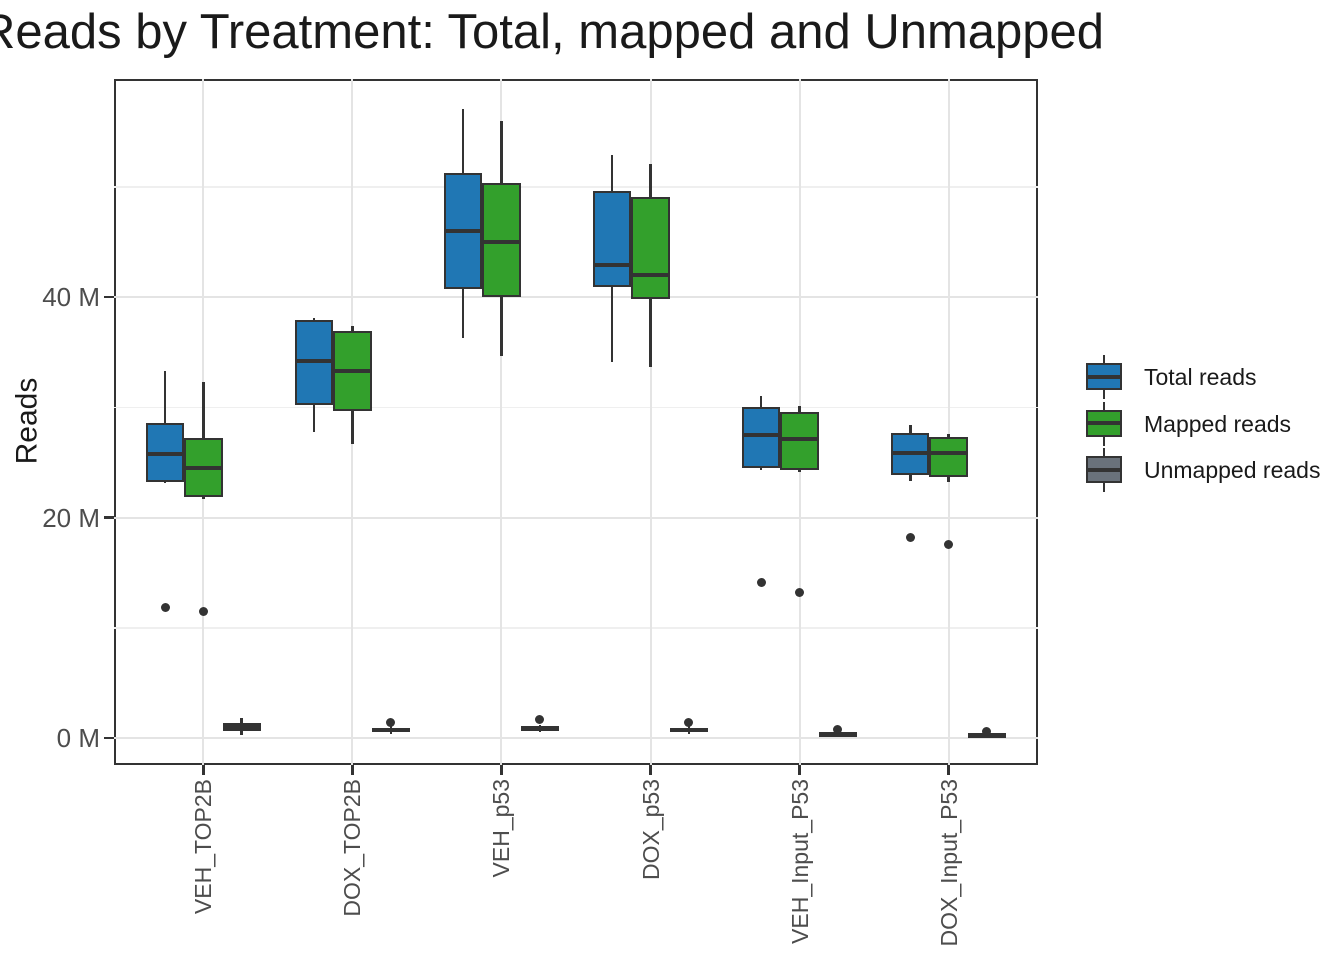 Image resolution: width=1344 pixels, height=960 pixels. I want to click on legend-label: Mapped reads, so click(1218, 423).